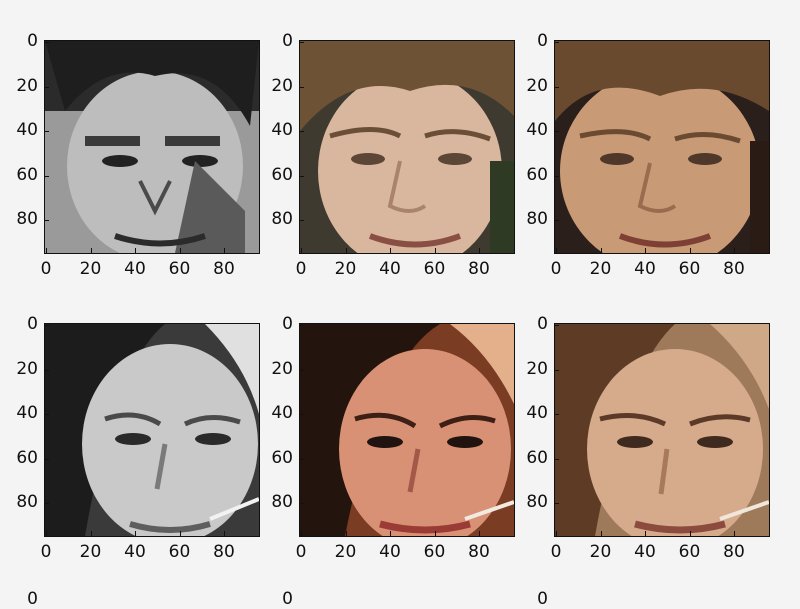 The height and width of the screenshot is (609, 800). Describe the element at coordinates (662, 147) in the screenshot. I see `face-image-reconstructed-male` at that location.